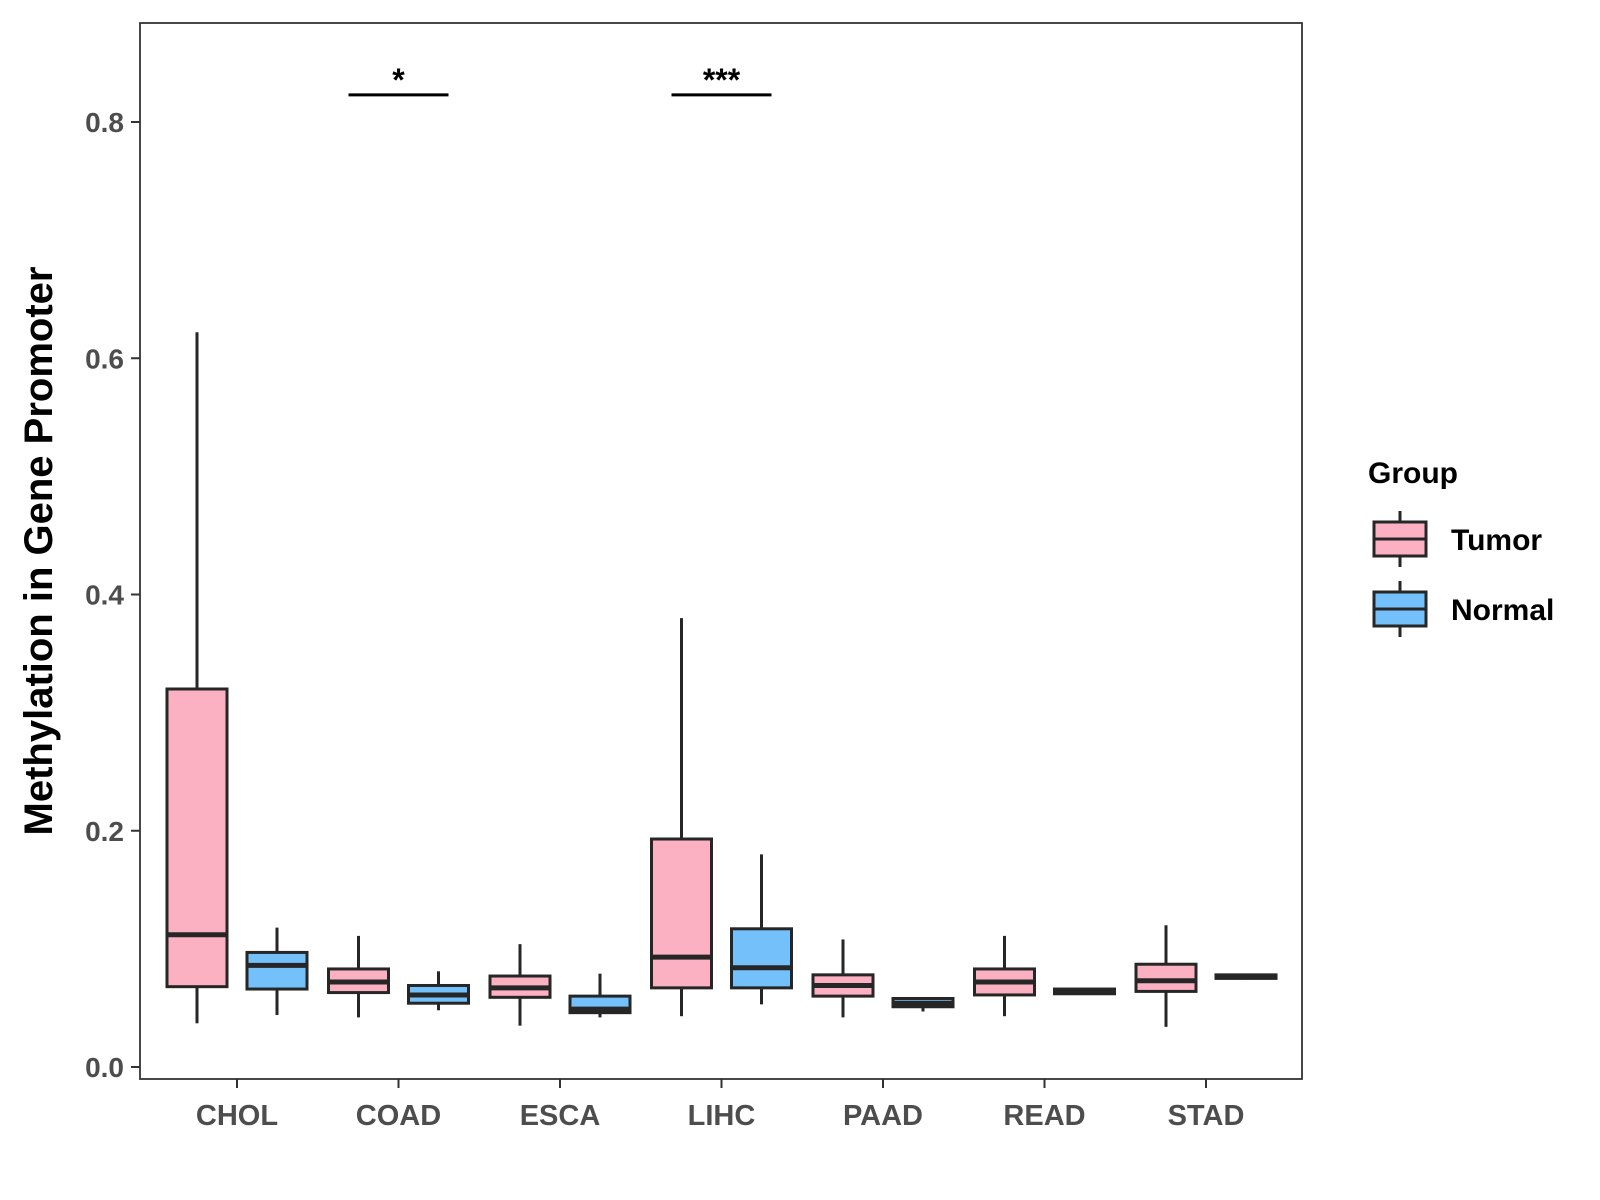 The width and height of the screenshot is (1600, 1200). Describe the element at coordinates (681, 817) in the screenshot. I see `box-tumor-lihc` at that location.